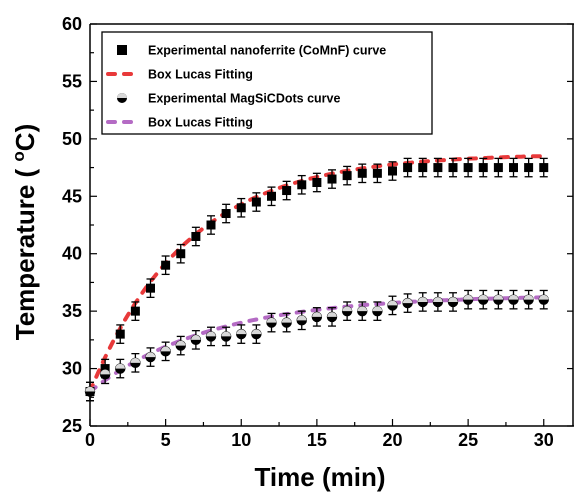  What do you see at coordinates (317, 440) in the screenshot?
I see `x-tick-label: 15` at bounding box center [317, 440].